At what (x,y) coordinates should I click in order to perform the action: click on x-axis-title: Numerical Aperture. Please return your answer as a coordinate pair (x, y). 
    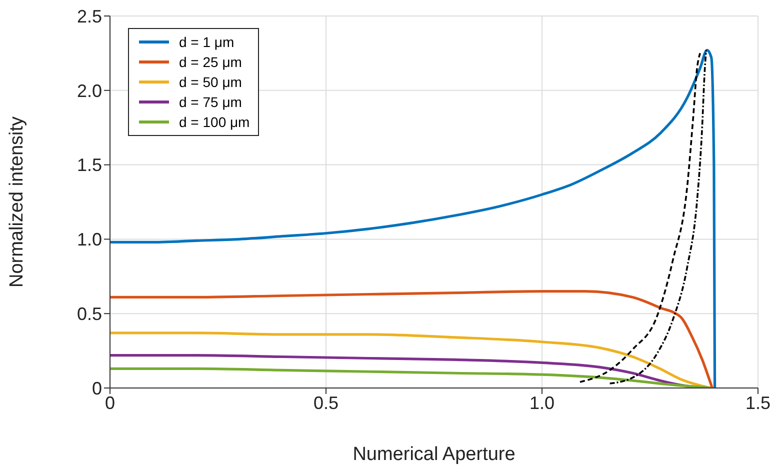
    Looking at the image, I should click on (434, 454).